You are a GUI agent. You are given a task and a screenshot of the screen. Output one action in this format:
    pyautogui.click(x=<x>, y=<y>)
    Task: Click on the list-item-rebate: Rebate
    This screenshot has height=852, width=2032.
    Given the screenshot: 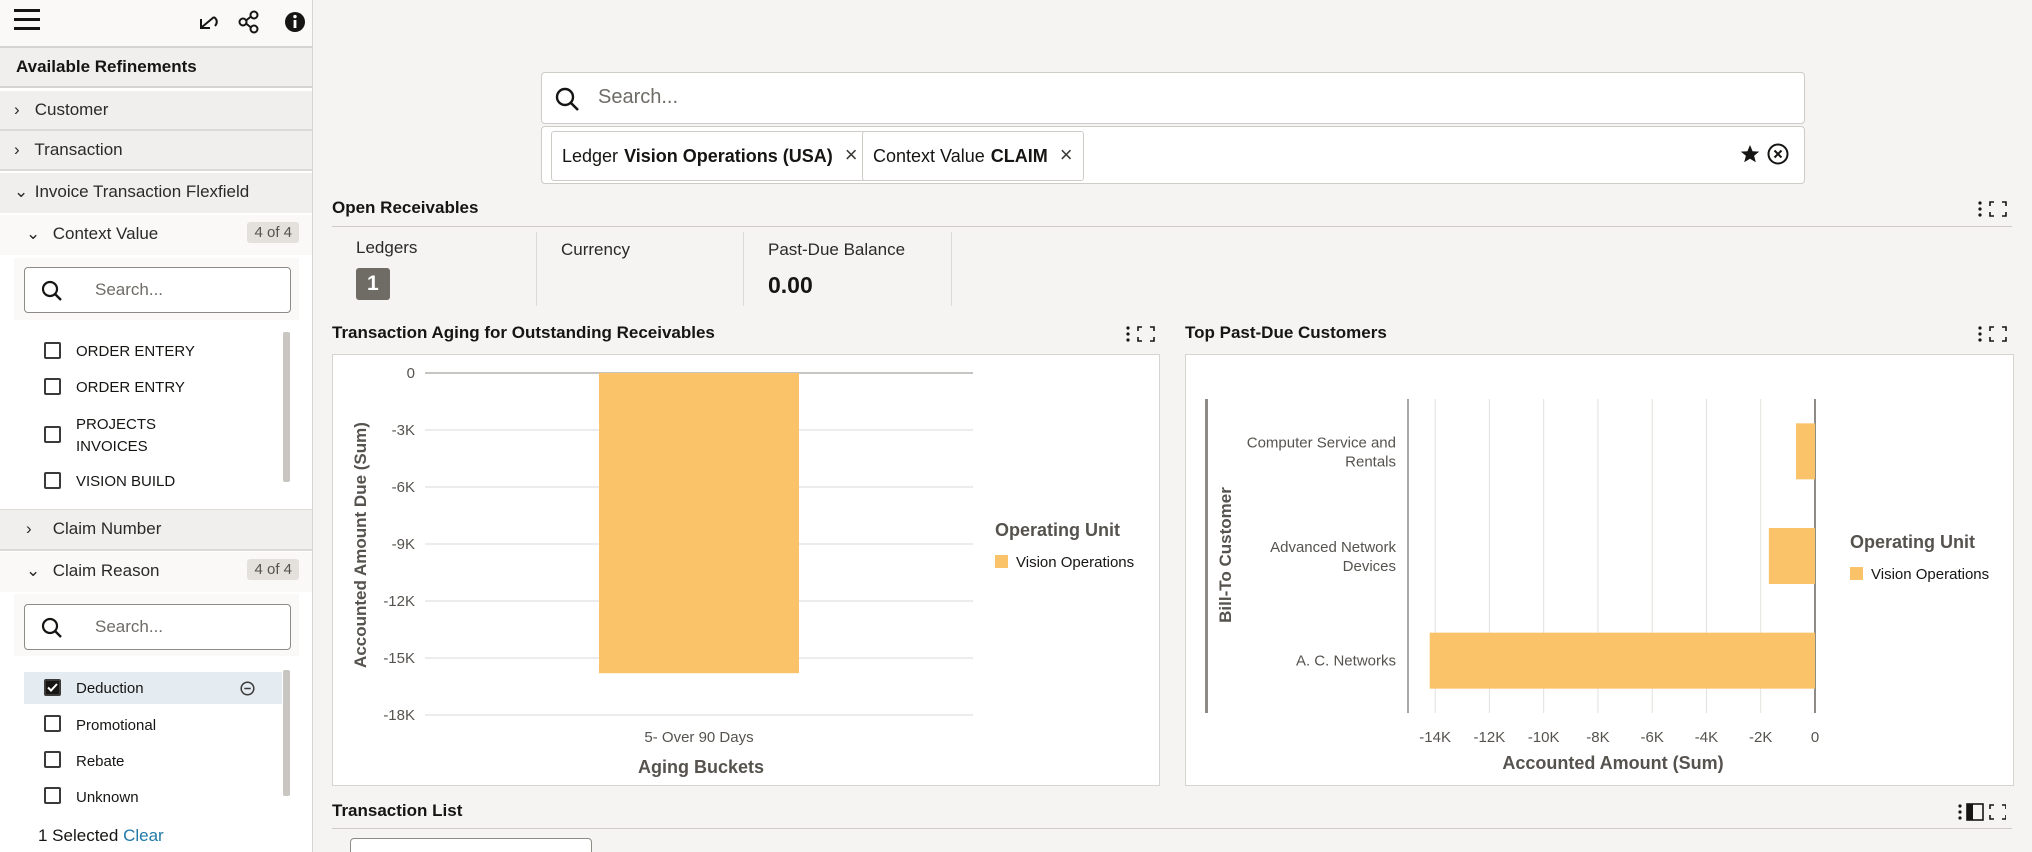 What is the action you would take?
    pyautogui.click(x=153, y=761)
    